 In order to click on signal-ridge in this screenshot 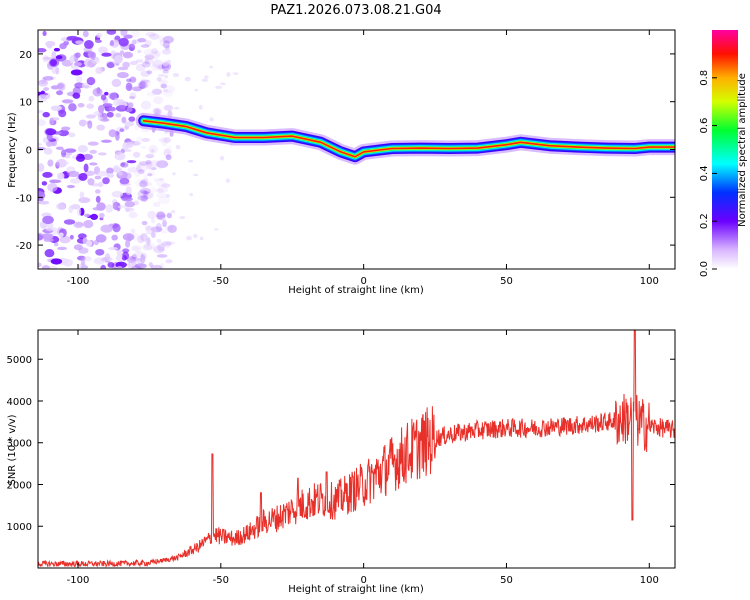, I will do `click(405, 138)`.